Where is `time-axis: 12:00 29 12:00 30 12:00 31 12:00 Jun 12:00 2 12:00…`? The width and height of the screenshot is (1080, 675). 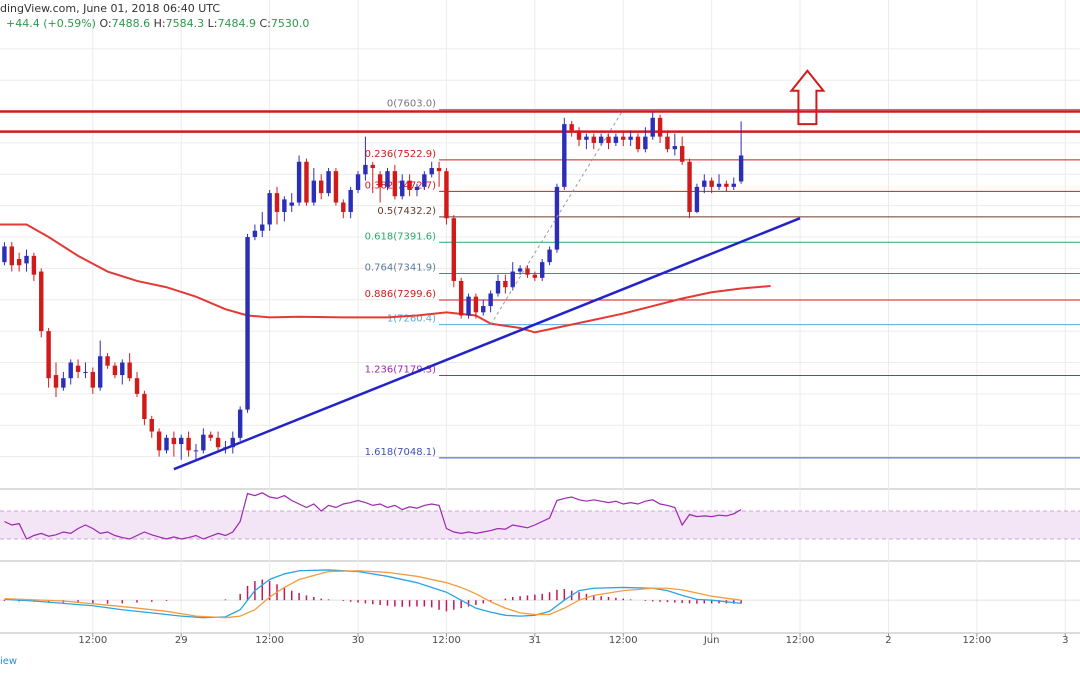
time-axis: 12:00 29 12:00 30 12:00 31 12:00 Jun 12:00 2 12:00… is located at coordinates (573, 639).